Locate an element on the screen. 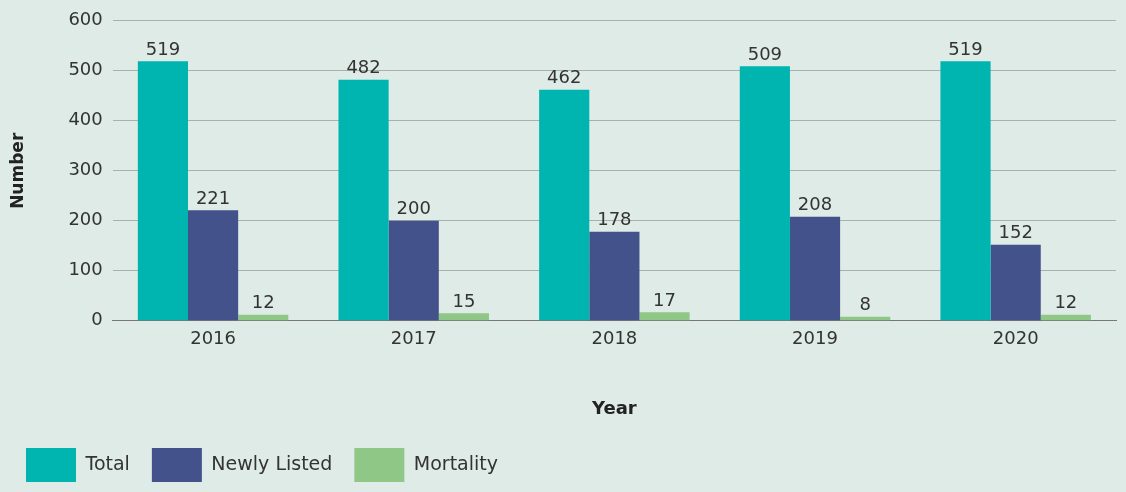 The width and height of the screenshot is (1126, 492). x-axis-title: Year is located at coordinates (614, 407).